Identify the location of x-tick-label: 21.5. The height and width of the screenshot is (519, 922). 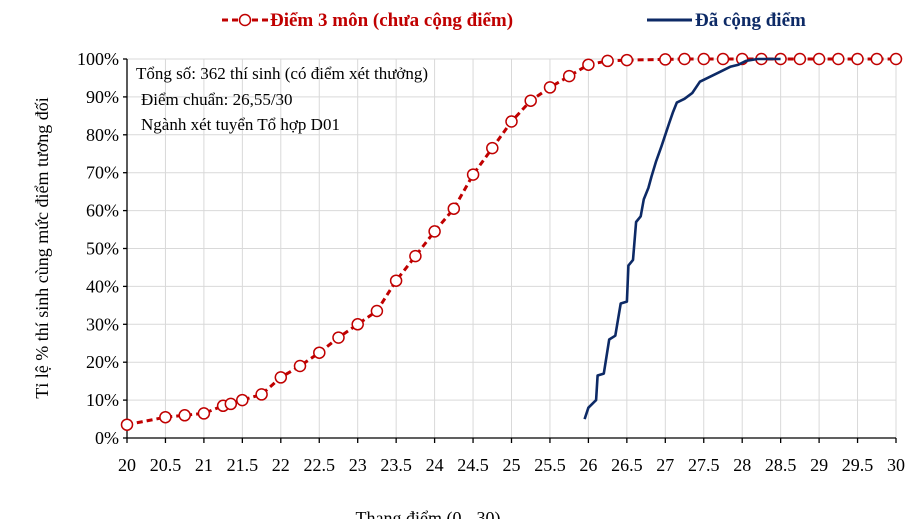
(243, 465).